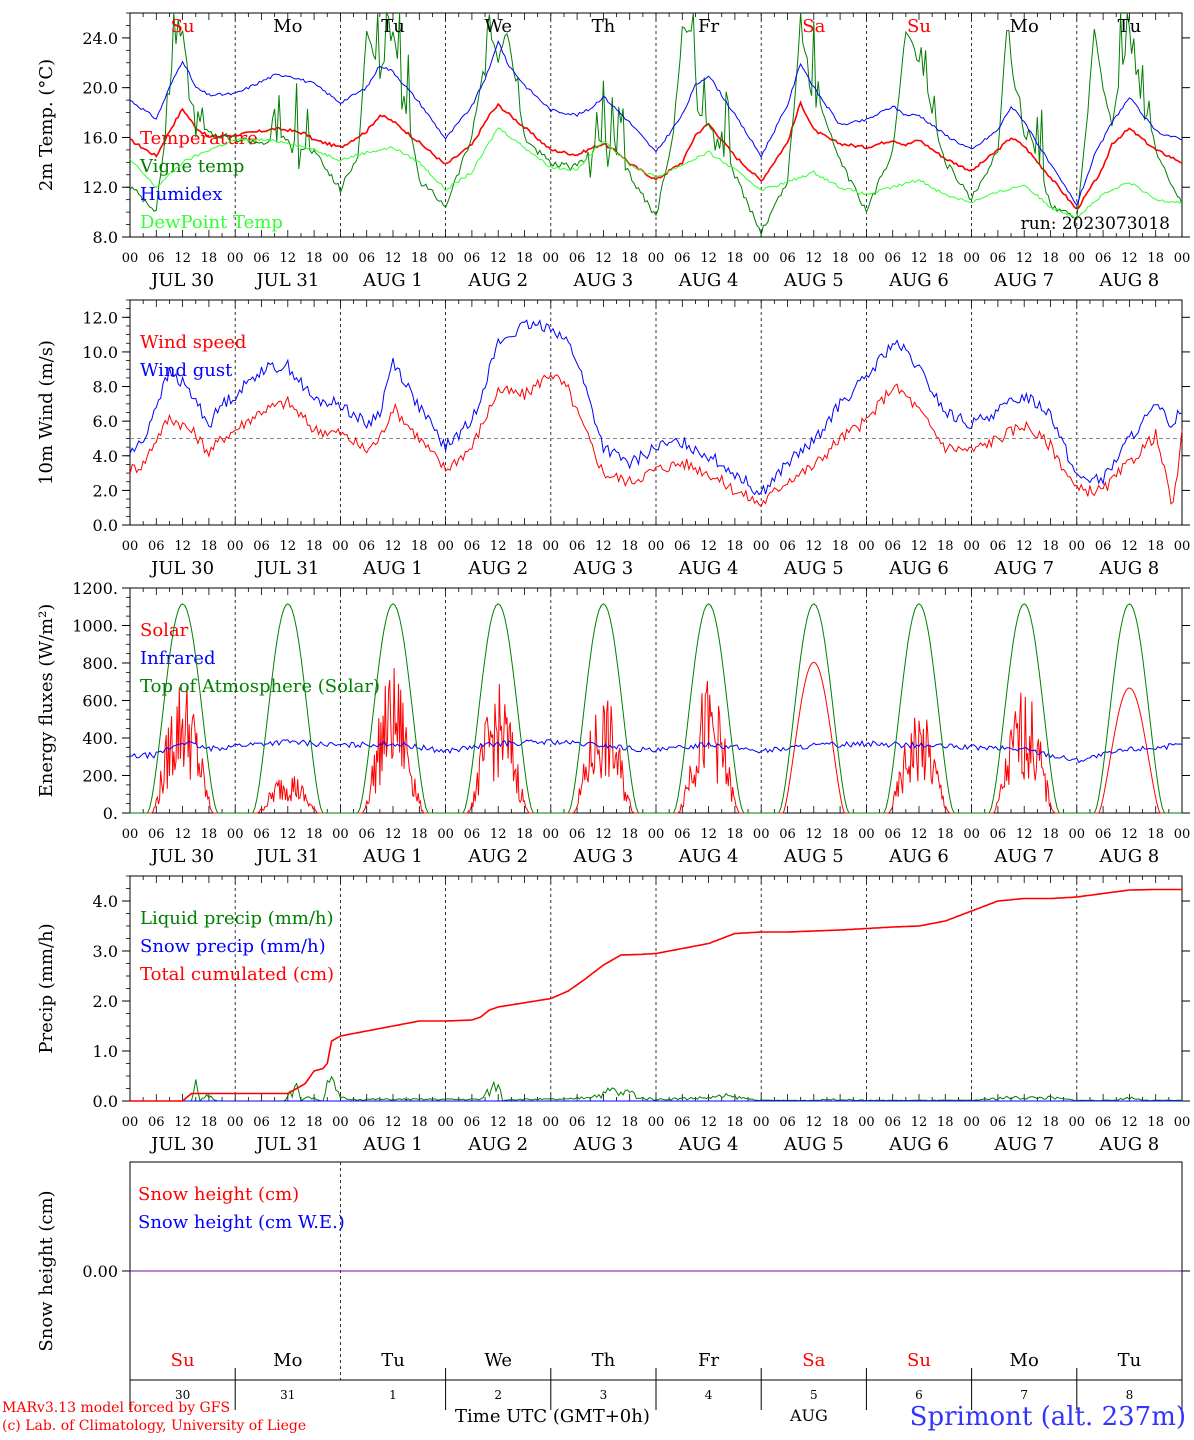 The width and height of the screenshot is (1194, 1440). Describe the element at coordinates (95, 626) in the screenshot. I see `energy-y-tick-label: 1000.` at that location.